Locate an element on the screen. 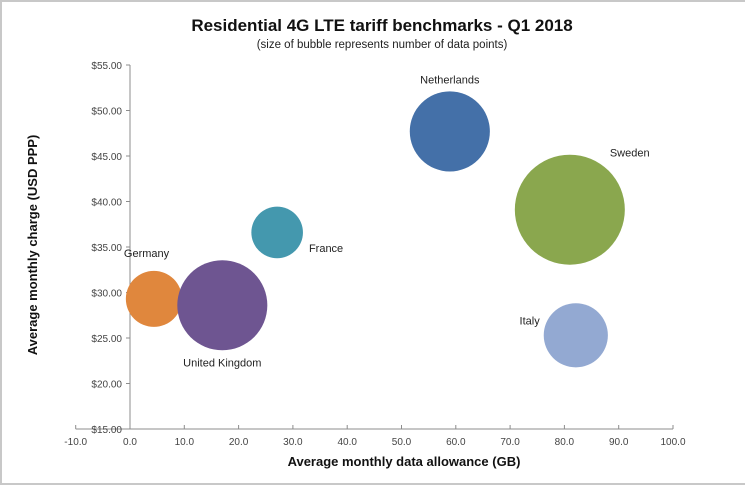  x-tick-label: 60.0 is located at coordinates (456, 442).